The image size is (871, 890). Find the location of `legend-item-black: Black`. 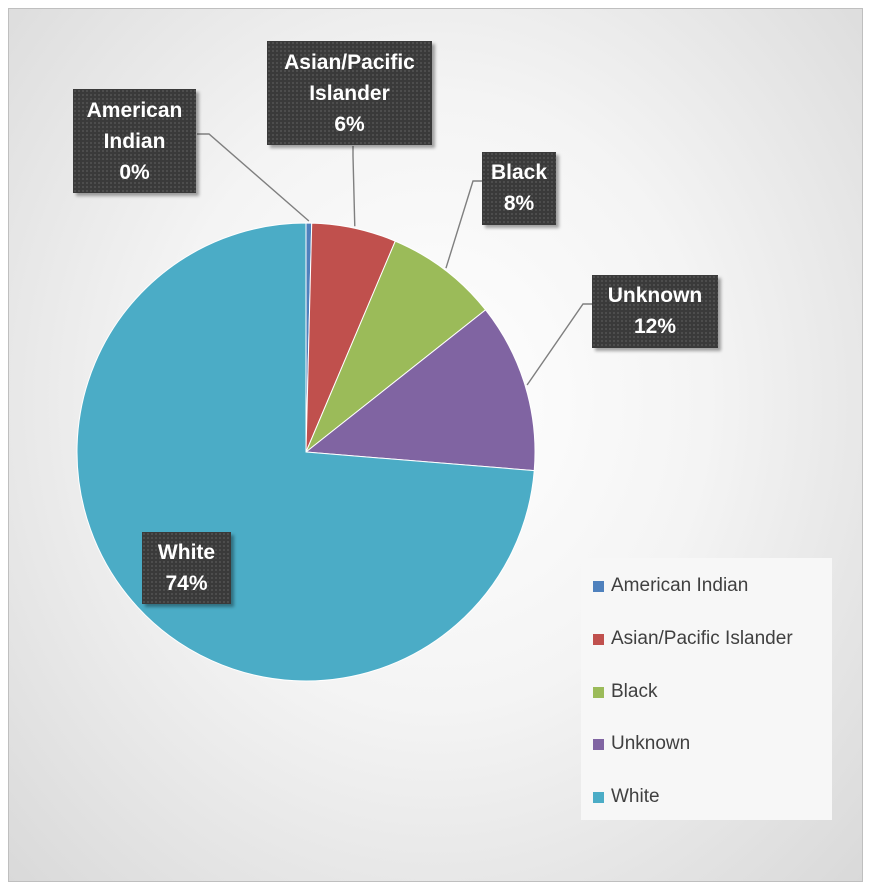

legend-item-black: Black is located at coordinates (625, 692).